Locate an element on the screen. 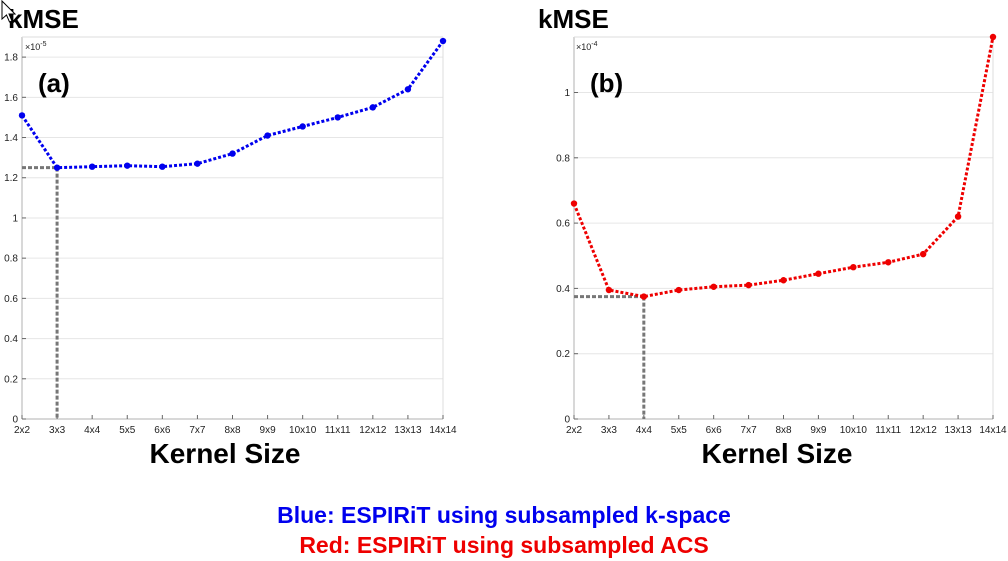 The height and width of the screenshot is (561, 1008). mouse-cursor-icon is located at coordinates (9, 11).